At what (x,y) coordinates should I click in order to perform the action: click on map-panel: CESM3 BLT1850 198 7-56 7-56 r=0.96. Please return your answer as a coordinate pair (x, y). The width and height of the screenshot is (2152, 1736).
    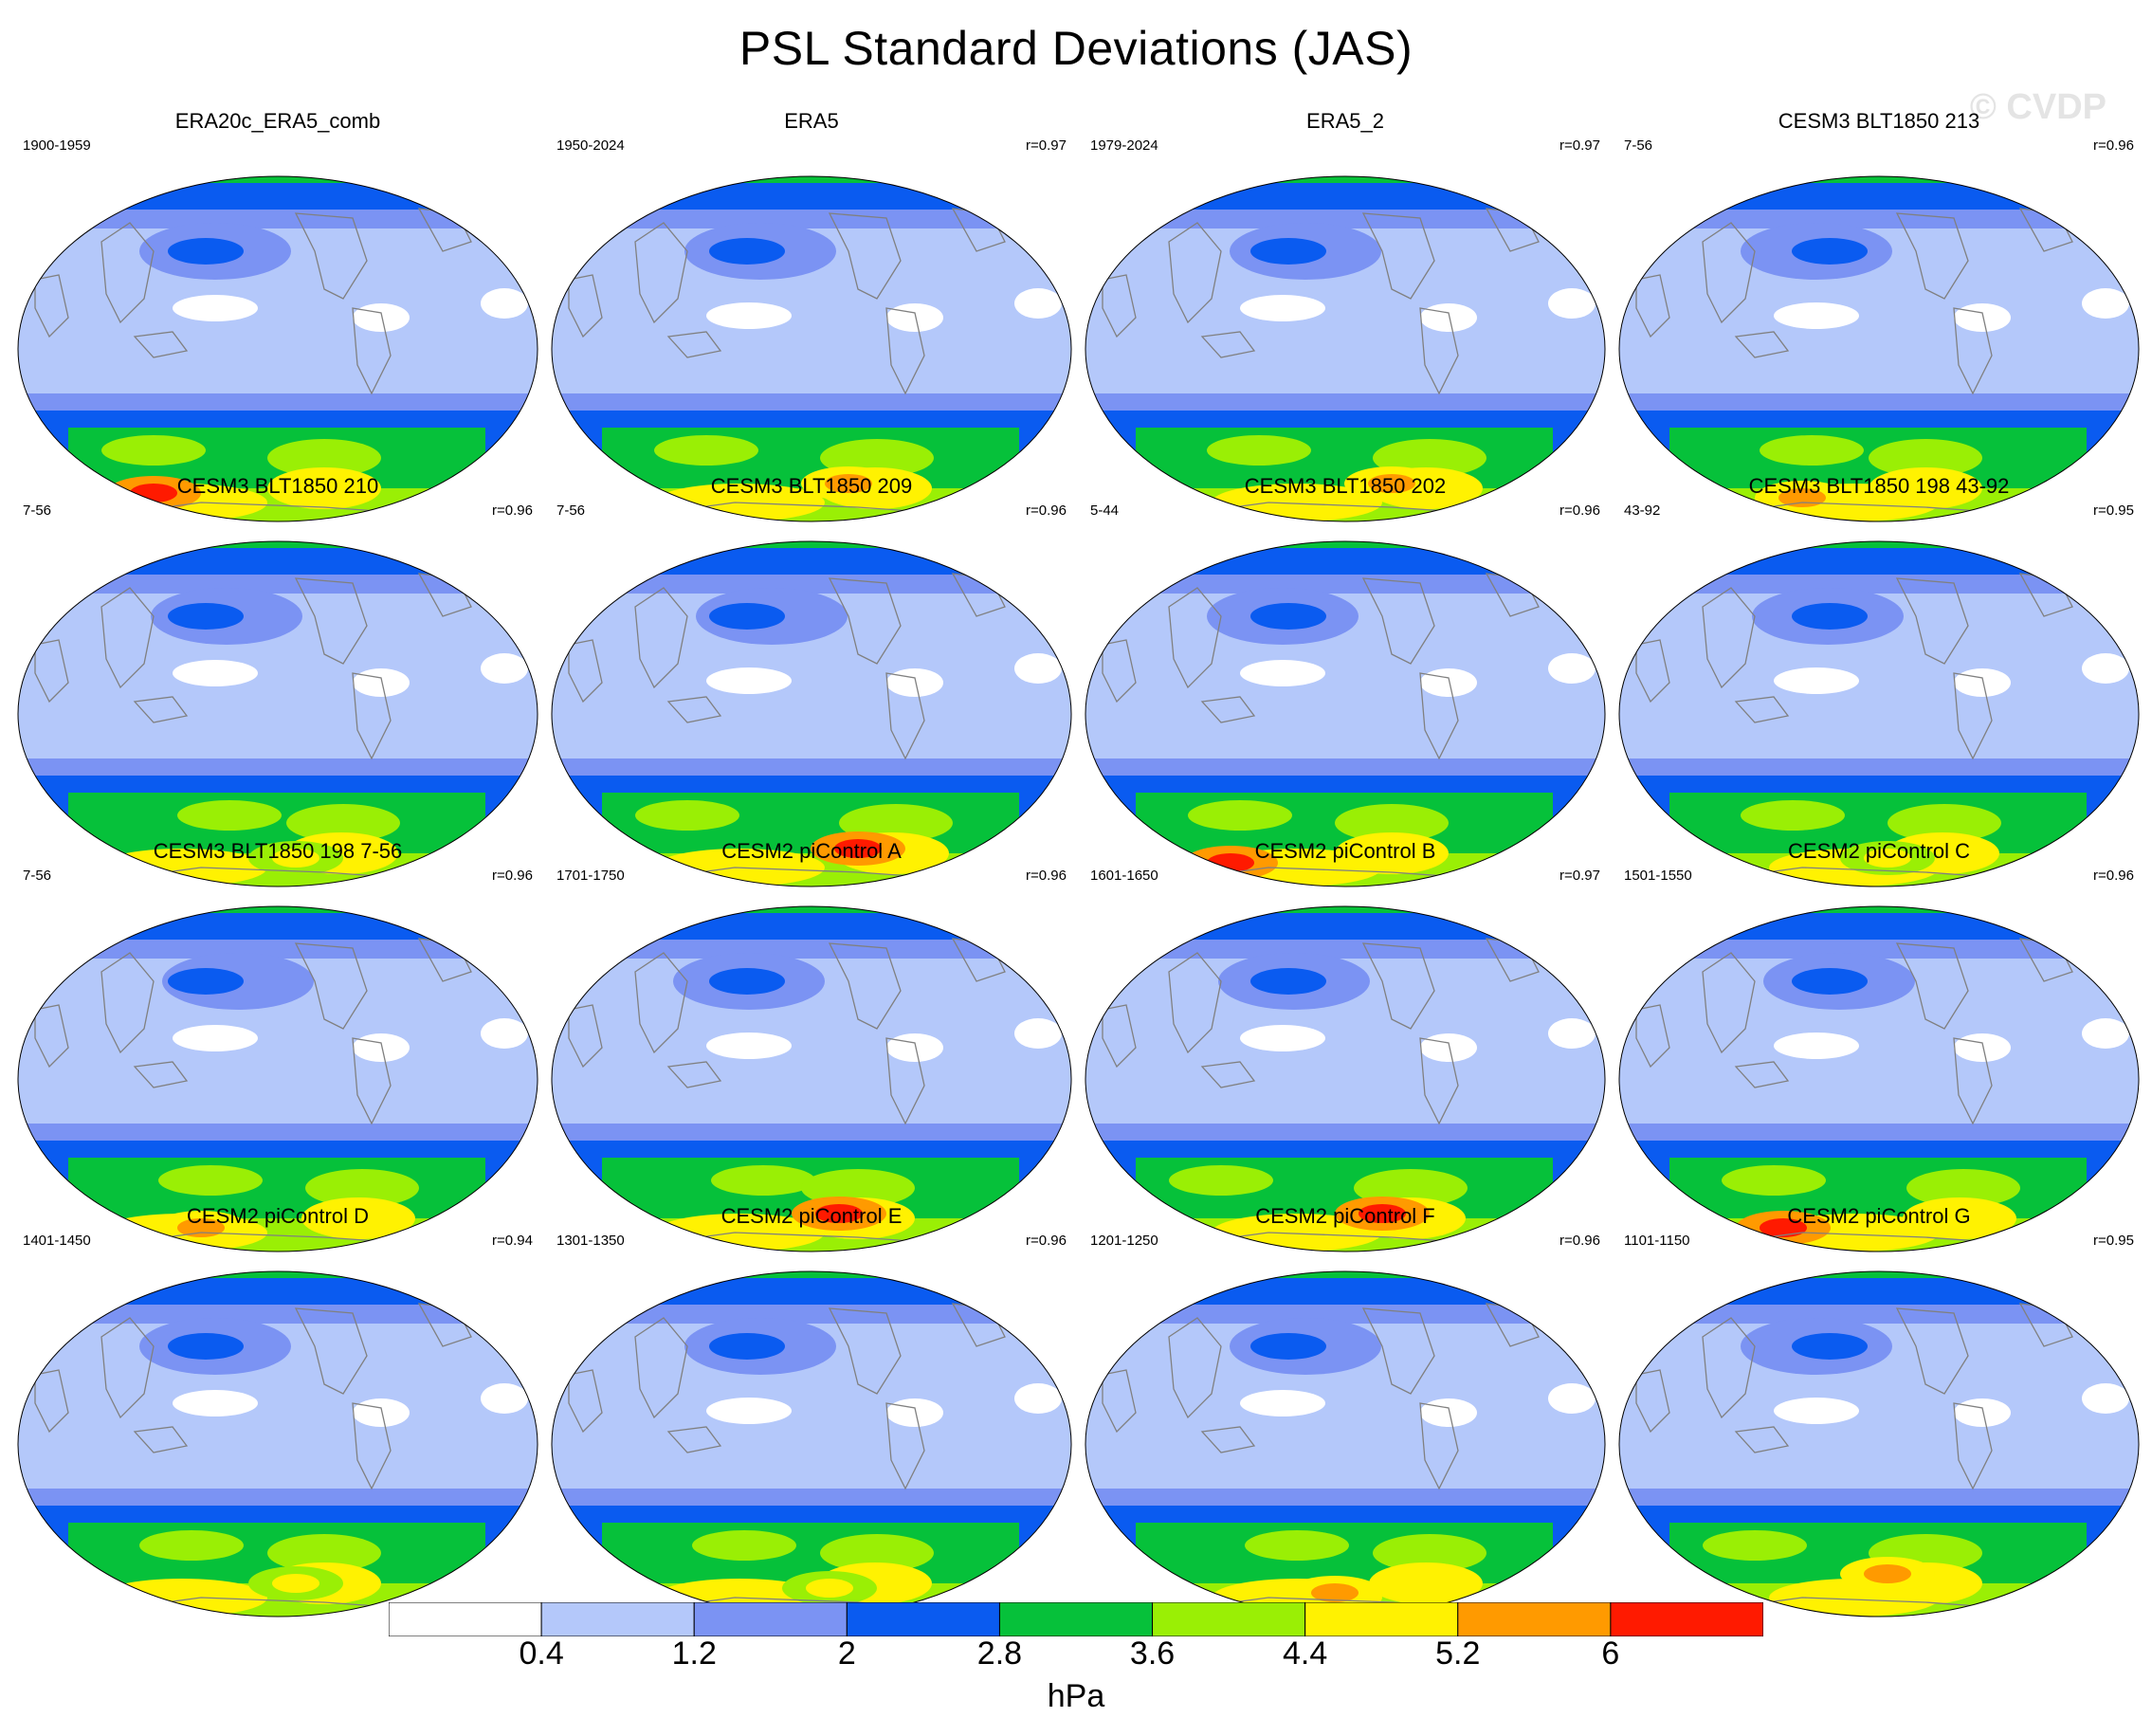
    Looking at the image, I should click on (277, 1045).